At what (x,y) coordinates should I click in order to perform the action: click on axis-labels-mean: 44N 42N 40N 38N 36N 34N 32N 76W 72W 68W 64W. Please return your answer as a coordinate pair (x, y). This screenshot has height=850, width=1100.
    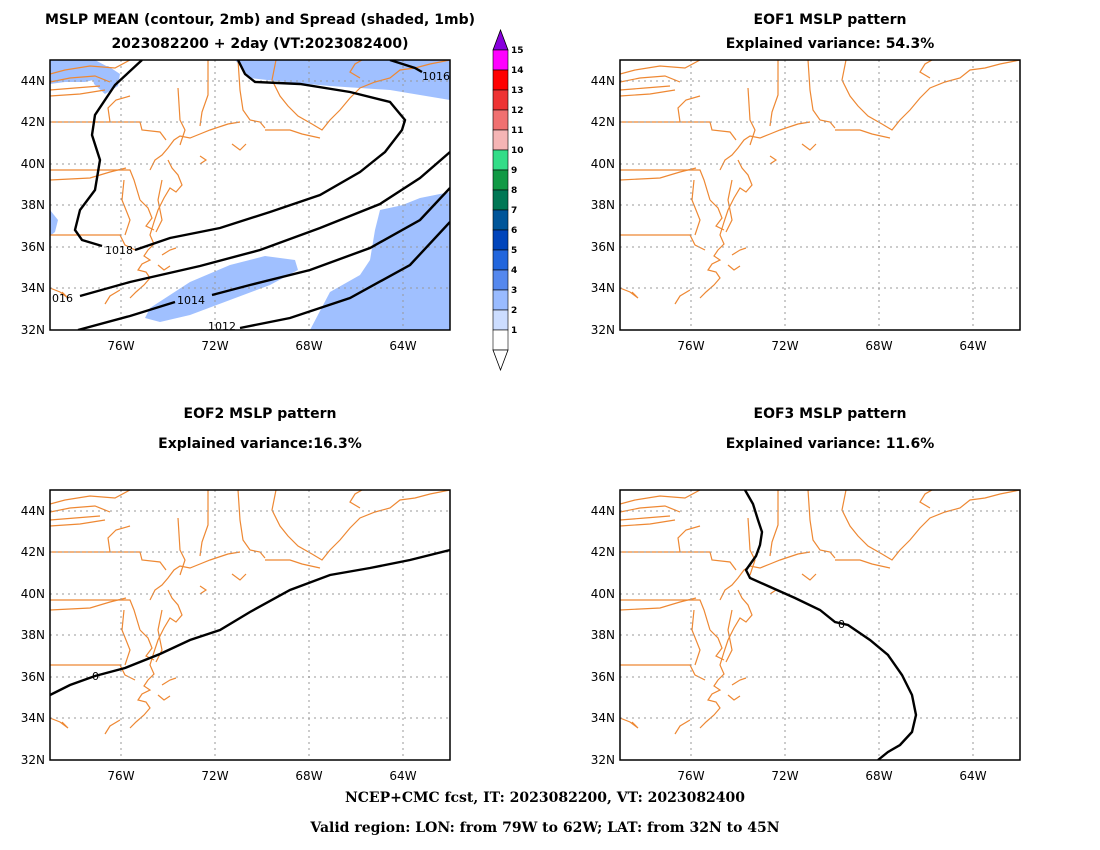
    Looking at the image, I should click on (219, 213).